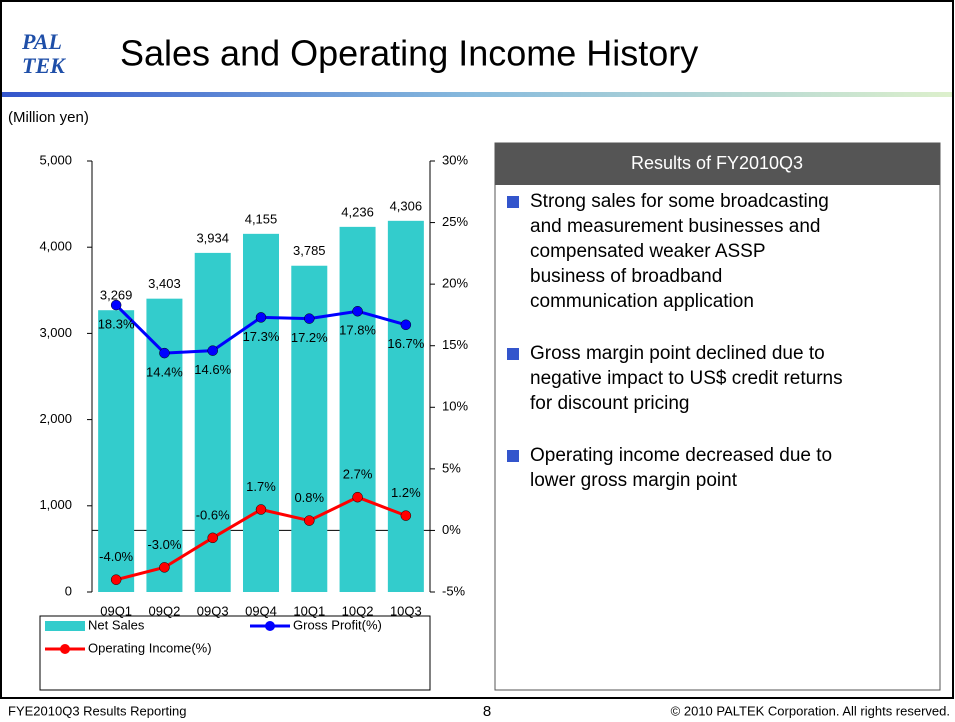  I want to click on line-value-label: -4.0%, so click(116, 556).